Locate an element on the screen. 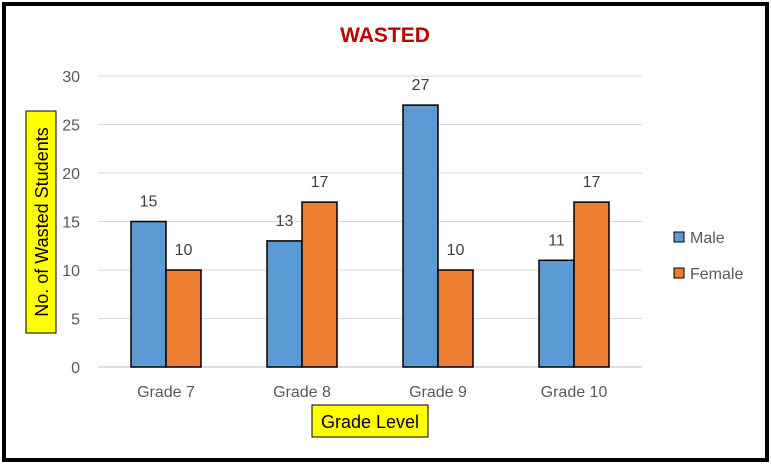  legend-item-male: Male is located at coordinates (699, 238).